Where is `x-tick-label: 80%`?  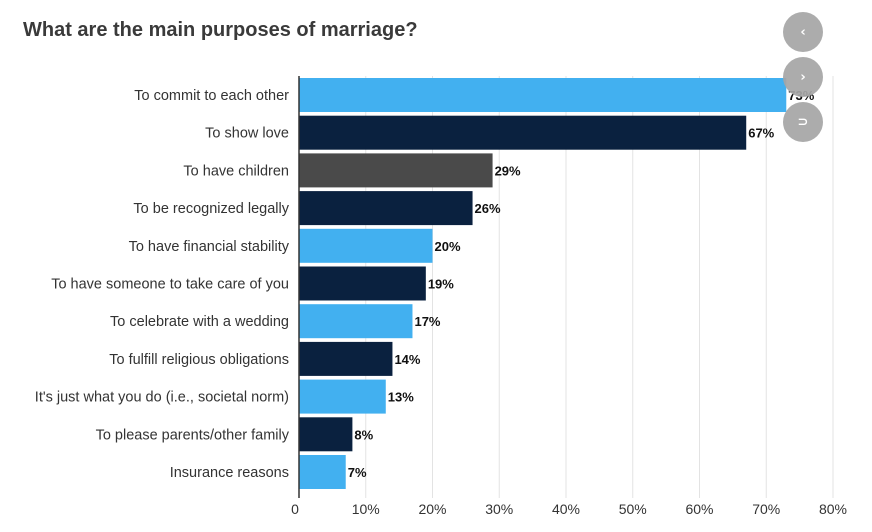
x-tick-label: 80% is located at coordinates (833, 509).